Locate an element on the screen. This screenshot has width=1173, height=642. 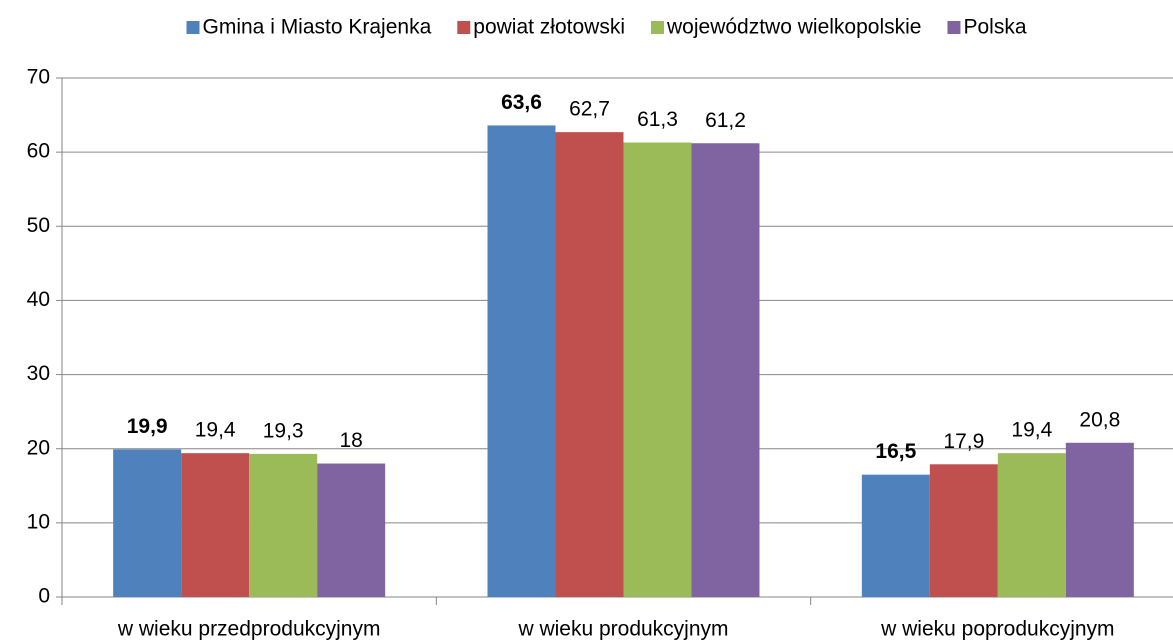
y-tick-label: 50 is located at coordinates (38, 225).